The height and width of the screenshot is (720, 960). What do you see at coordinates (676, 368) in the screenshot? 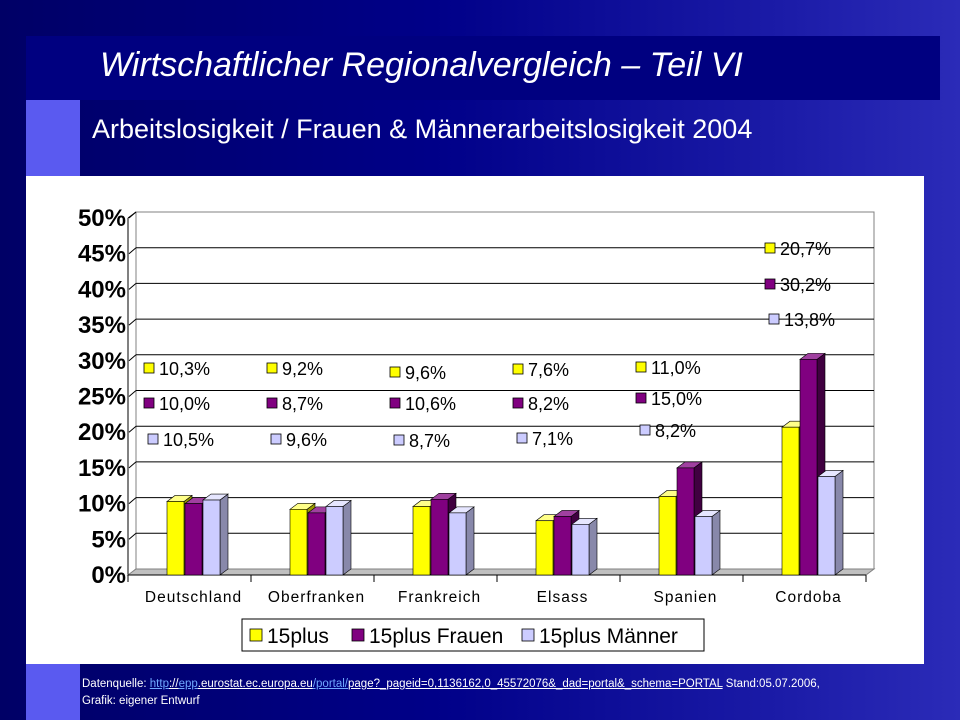
I see `data-label: 11,0%` at bounding box center [676, 368].